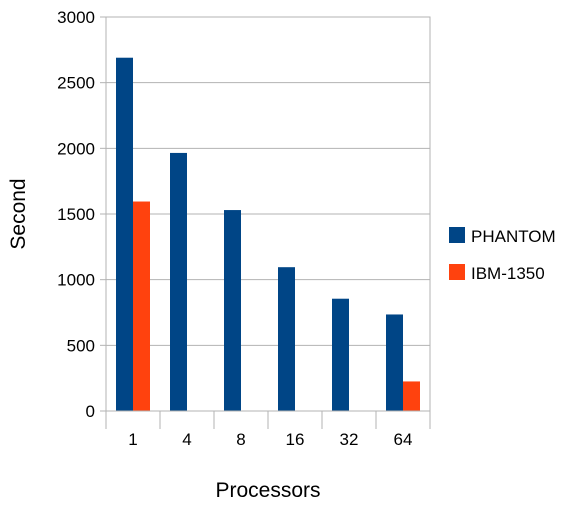 Image resolution: width=575 pixels, height=505 pixels. What do you see at coordinates (513, 236) in the screenshot?
I see `legend-label-phantom: PHANTOM` at bounding box center [513, 236].